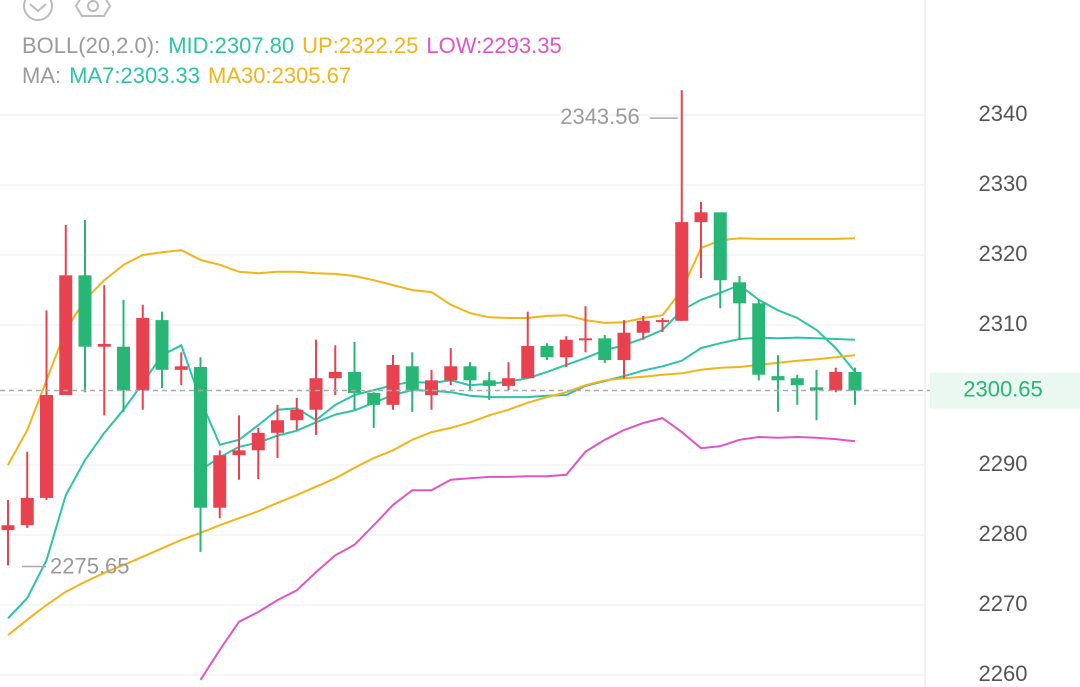  Describe the element at coordinates (41, 75) in the screenshot. I see `ma-heading: MA:` at that location.